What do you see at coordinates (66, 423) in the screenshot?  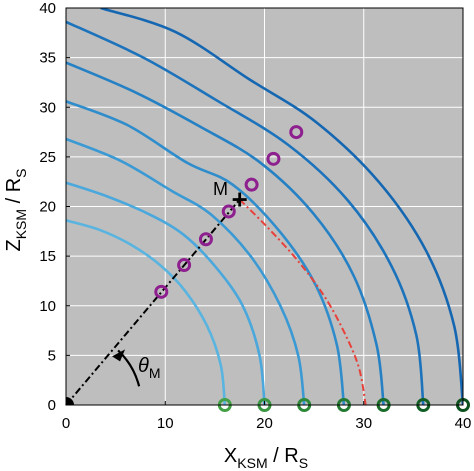 I see `x-tick-label: 0` at bounding box center [66, 423].